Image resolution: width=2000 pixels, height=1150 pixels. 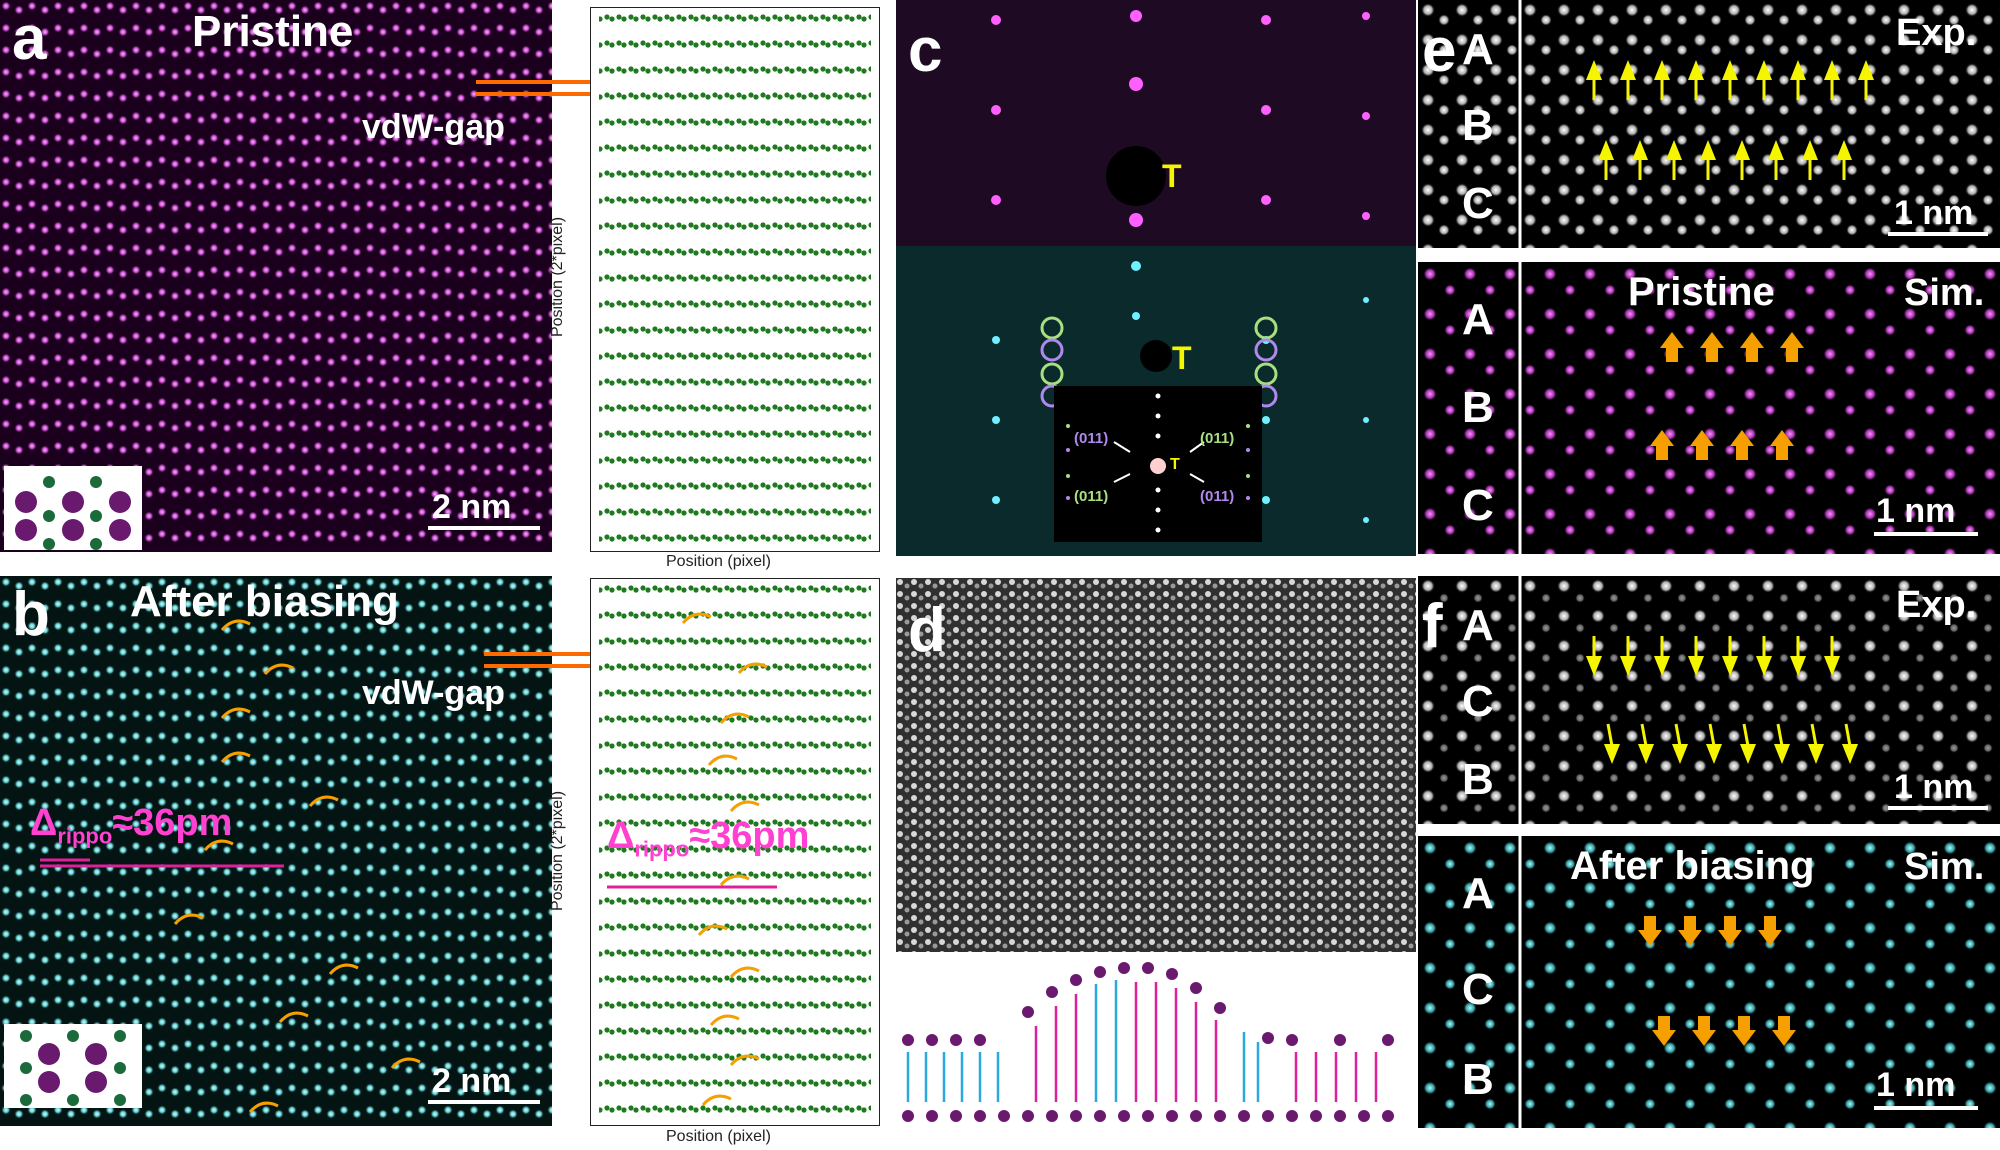 I want to click on panel-a-atom-image, so click(x=276, y=276).